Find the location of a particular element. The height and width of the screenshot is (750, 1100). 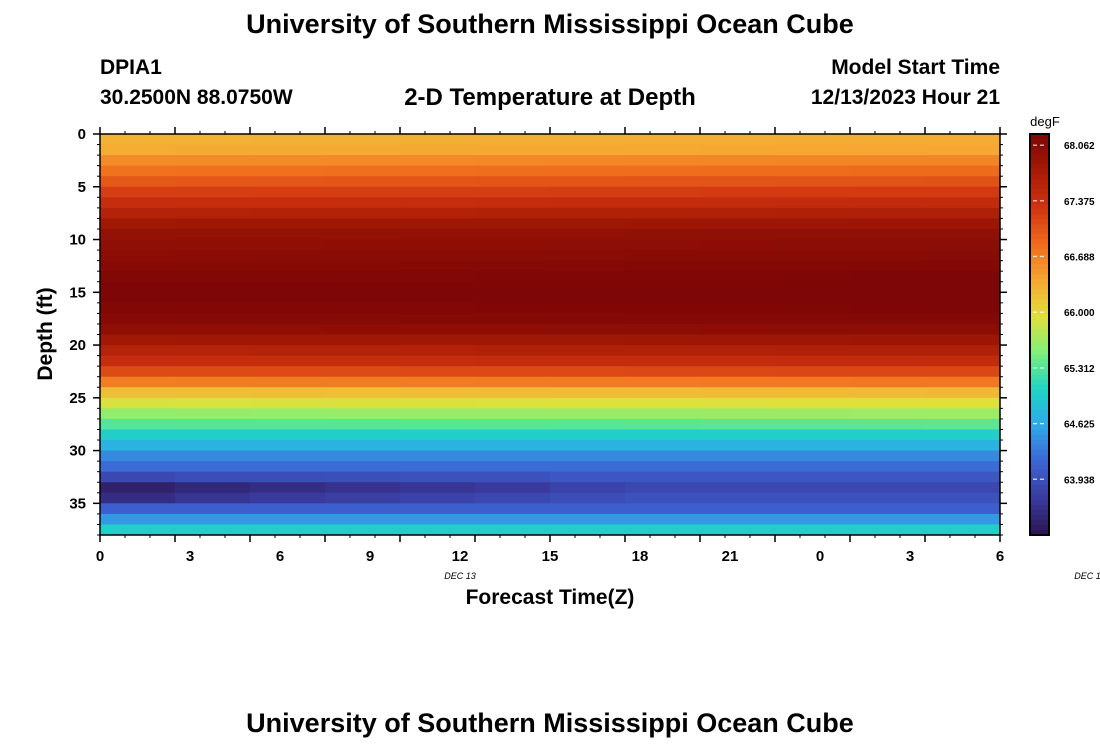

x-tick-label: 18 is located at coordinates (640, 556).